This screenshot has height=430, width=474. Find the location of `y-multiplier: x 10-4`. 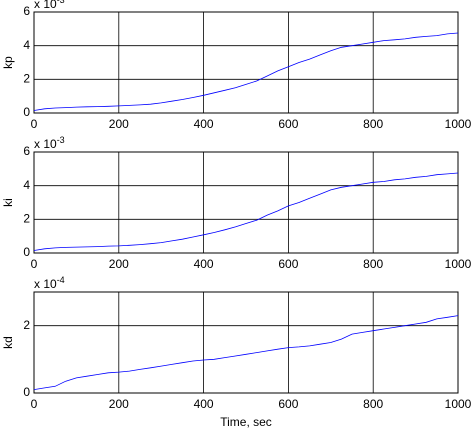

y-multiplier: x 10-4 is located at coordinates (49, 283).